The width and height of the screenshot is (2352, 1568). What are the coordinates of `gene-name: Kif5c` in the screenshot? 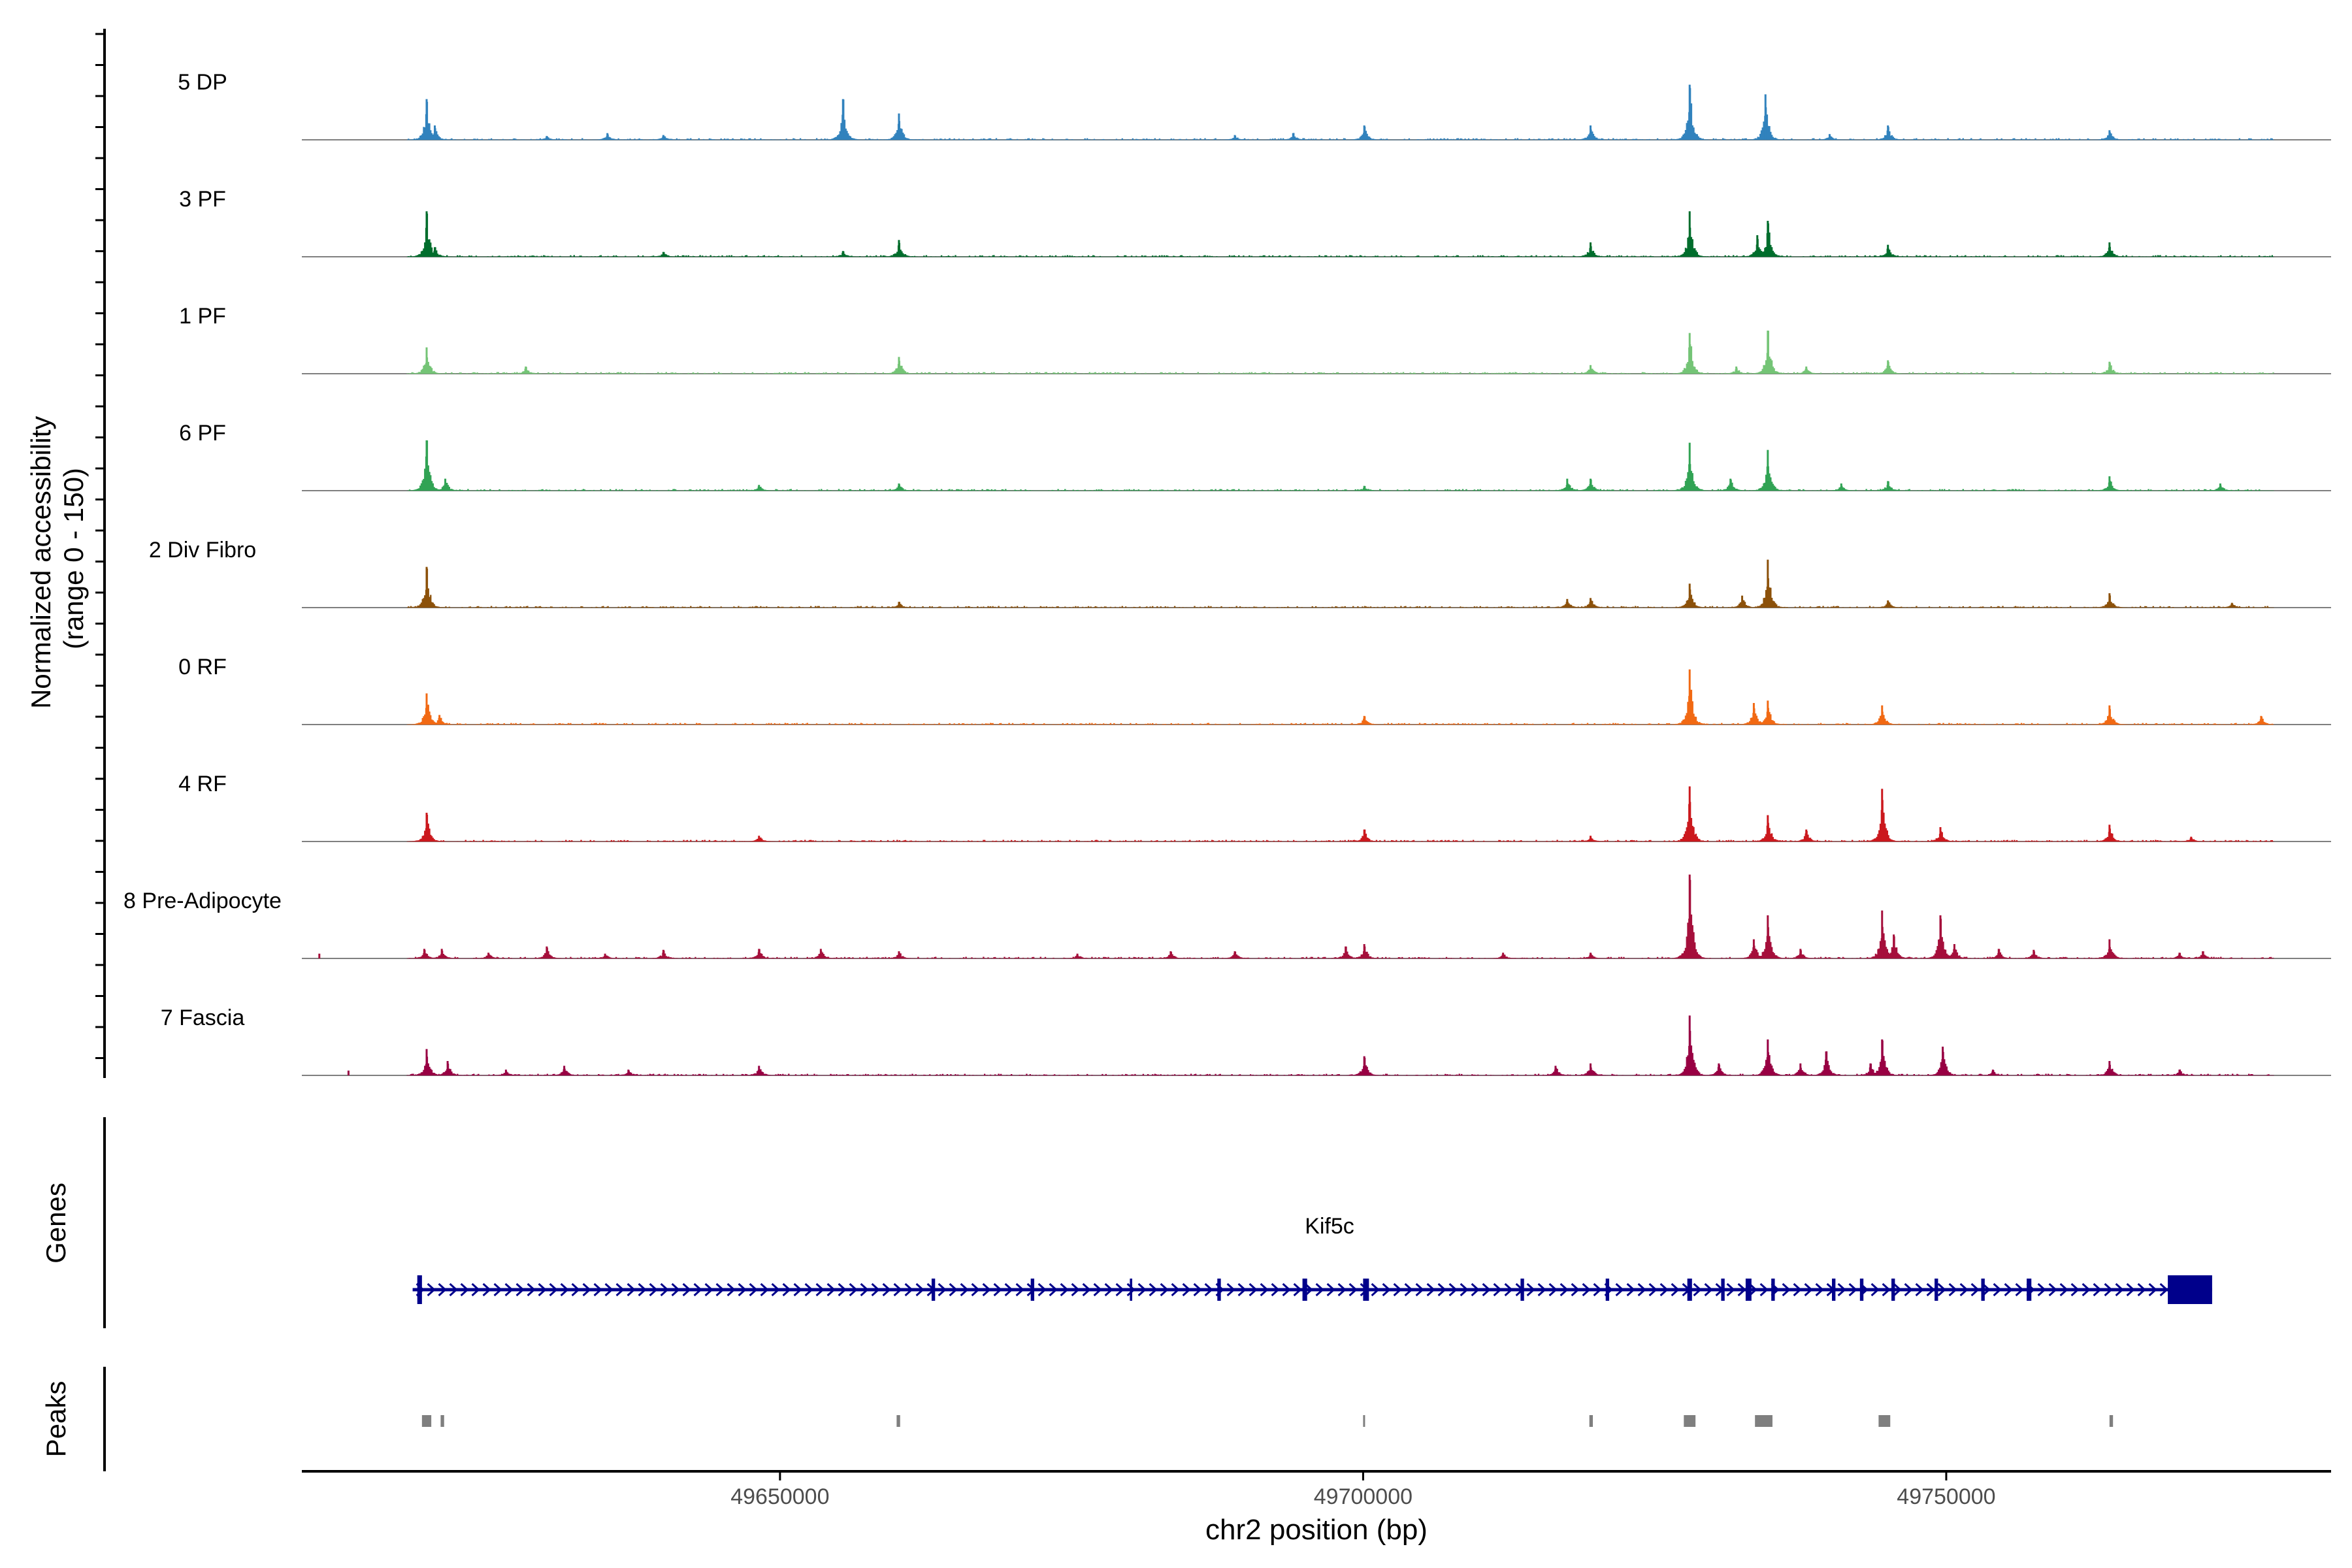 It's located at (1329, 1226).